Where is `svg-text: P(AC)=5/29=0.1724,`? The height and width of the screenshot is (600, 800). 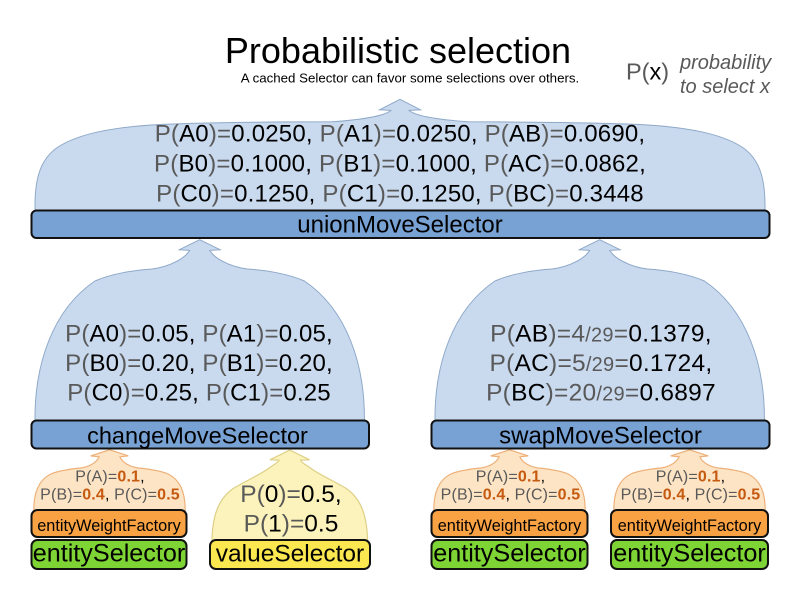 svg-text: P(AC)=5/29=0.1724, is located at coordinates (600, 363).